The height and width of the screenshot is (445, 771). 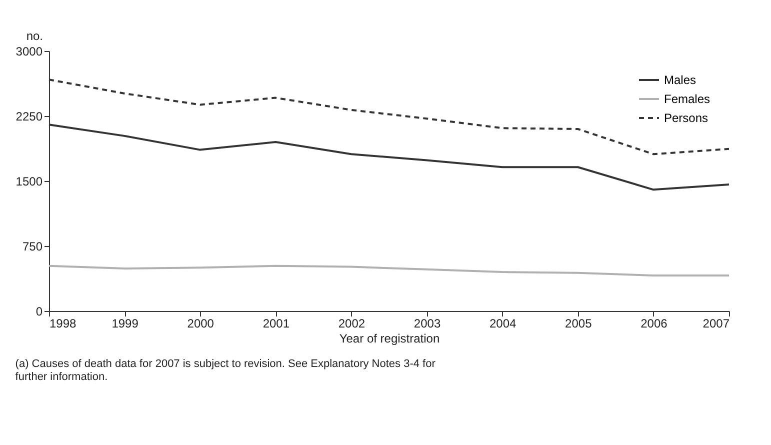 What do you see at coordinates (654, 323) in the screenshot?
I see `x-tick-label: 2006` at bounding box center [654, 323].